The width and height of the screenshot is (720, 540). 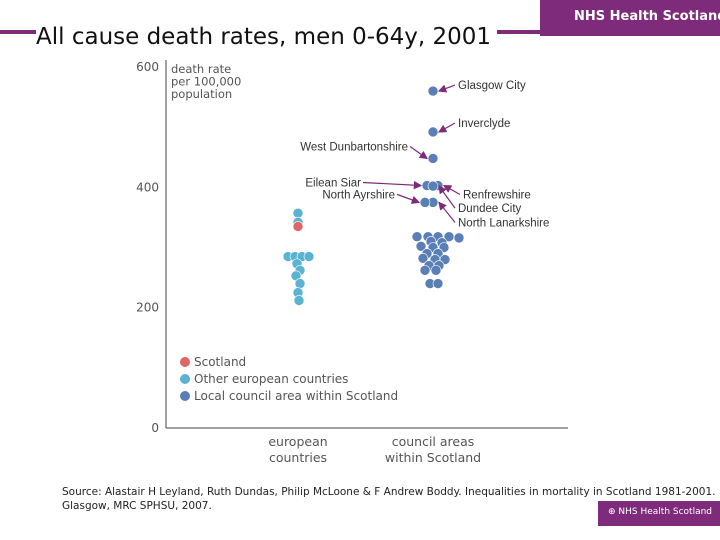 I want to click on annotation-label: Glasgow City, so click(x=492, y=86).